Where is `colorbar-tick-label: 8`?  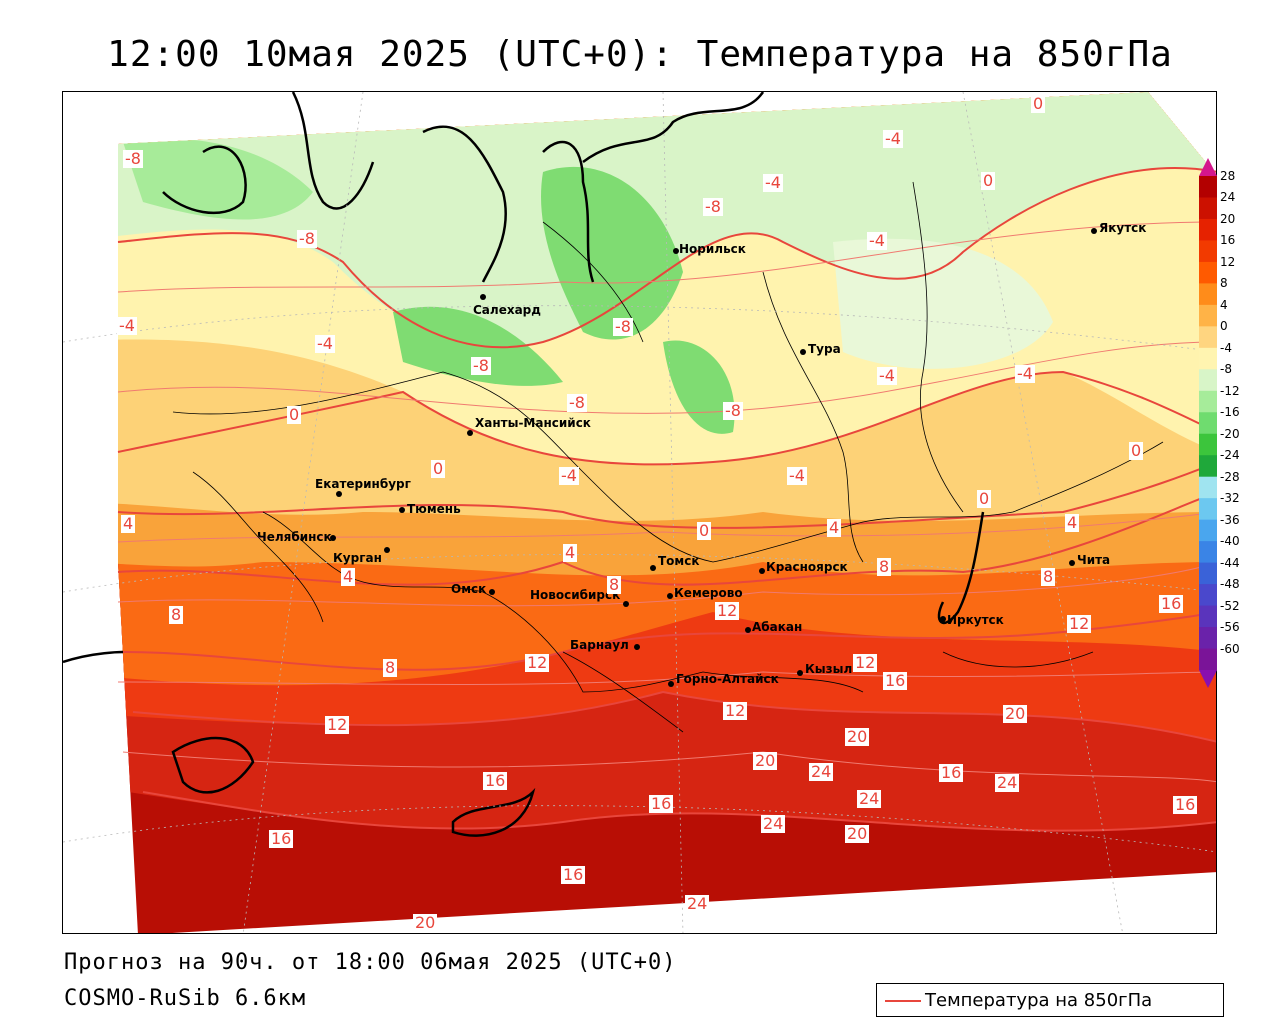
colorbar-tick-label: 8 is located at coordinates (1224, 283).